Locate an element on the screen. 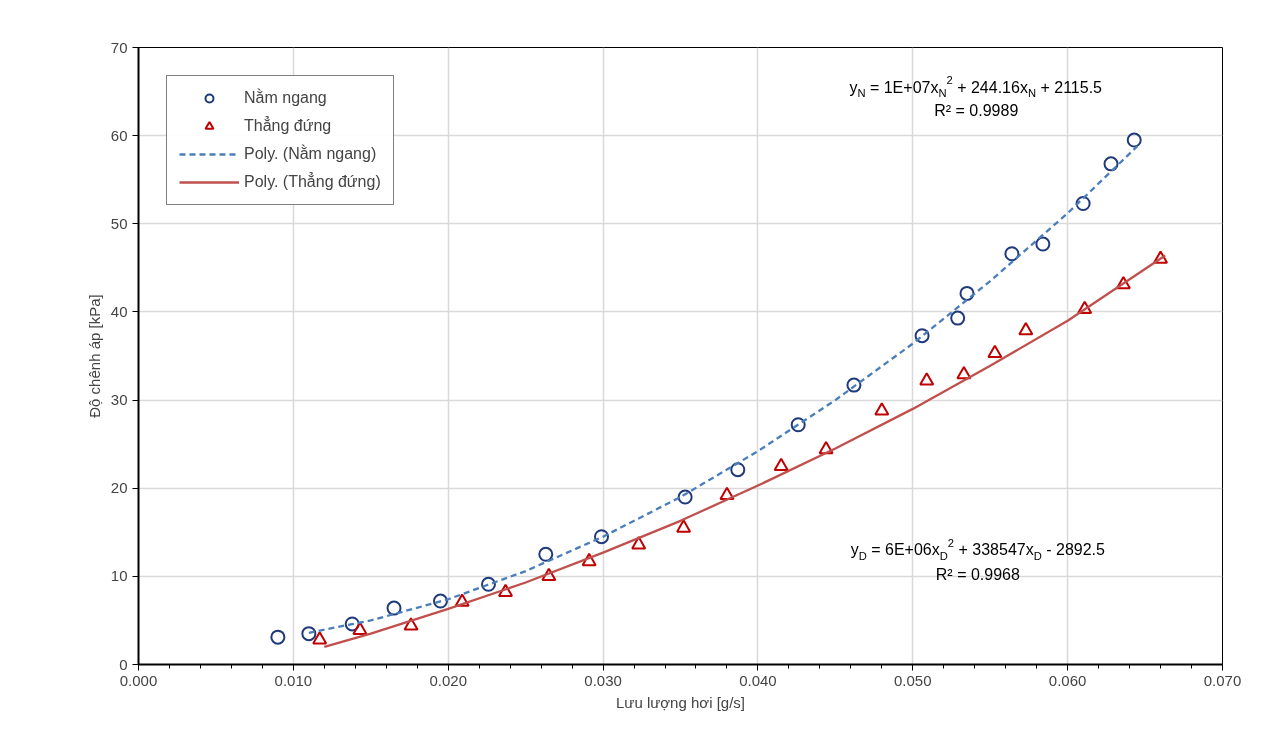  legend-label: Nằm ngang is located at coordinates (285, 98).